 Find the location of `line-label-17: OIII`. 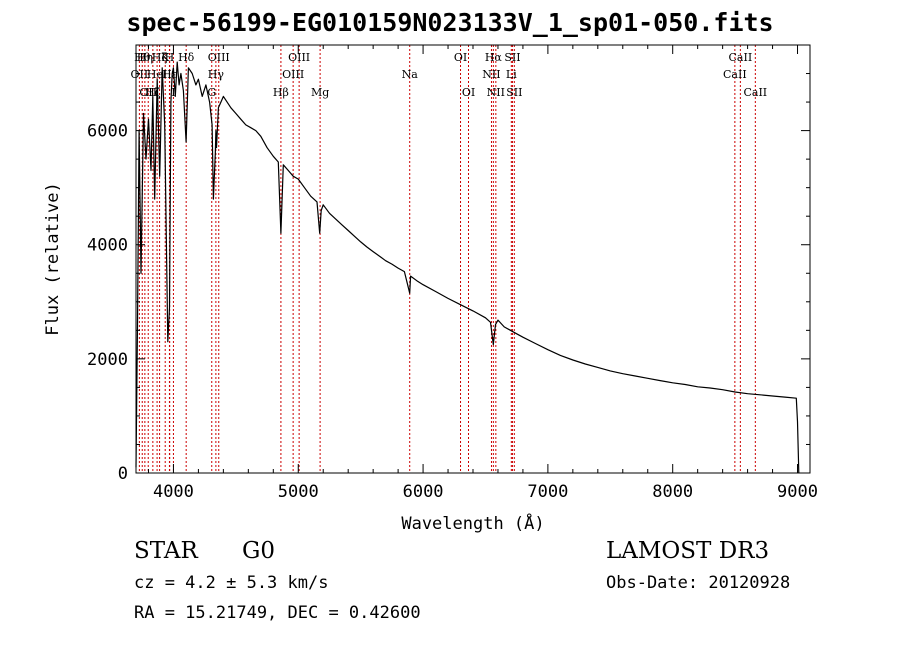

line-label-17: OIII is located at coordinates (299, 57).